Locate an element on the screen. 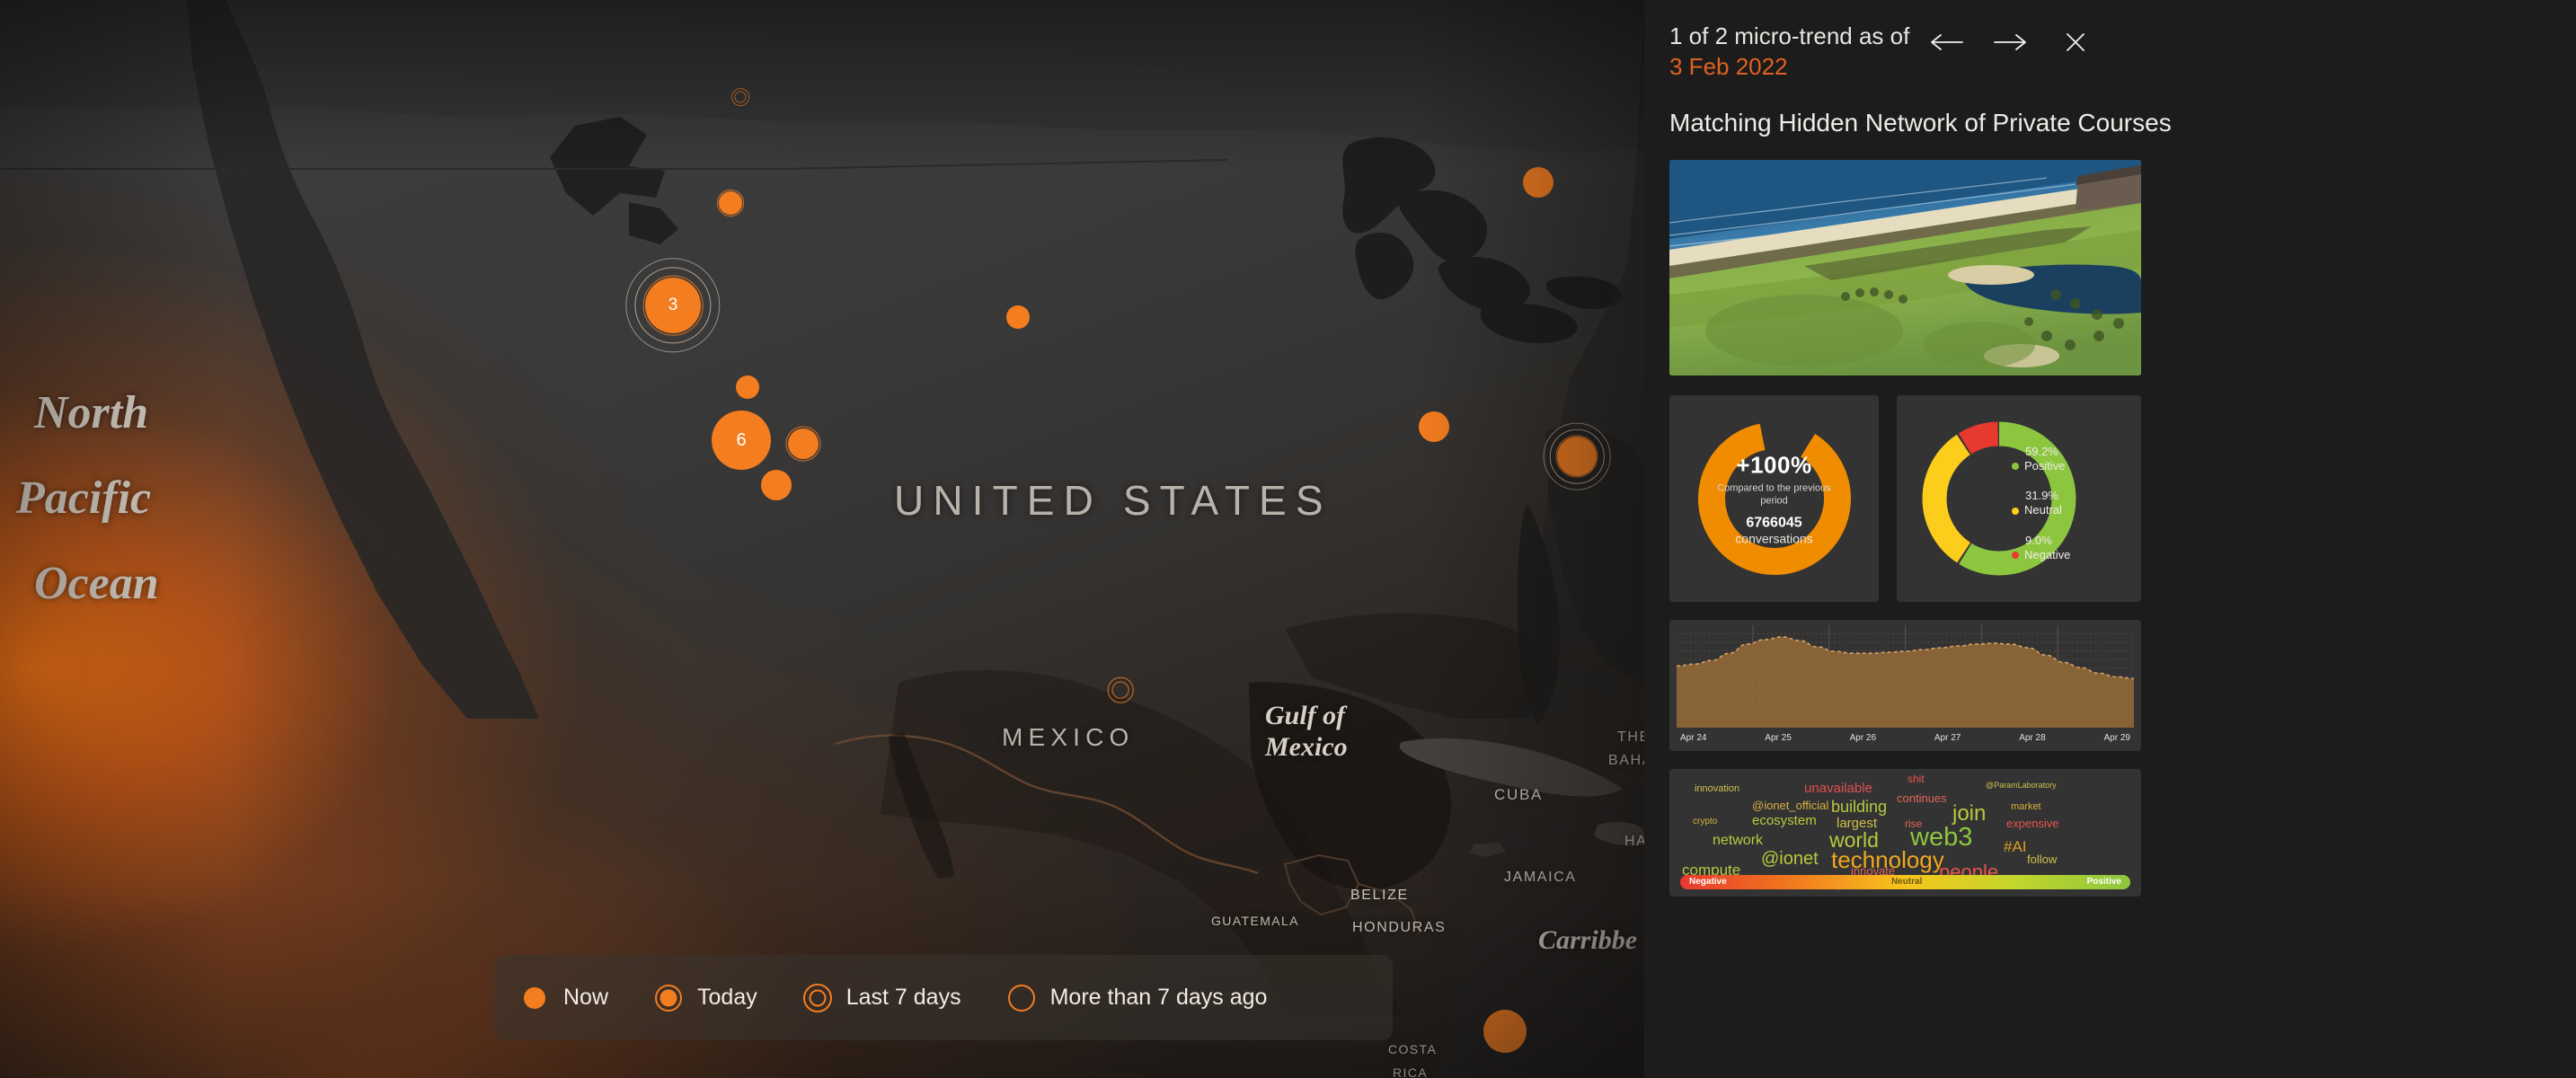  previous-arrow-icon is located at coordinates (1946, 42).